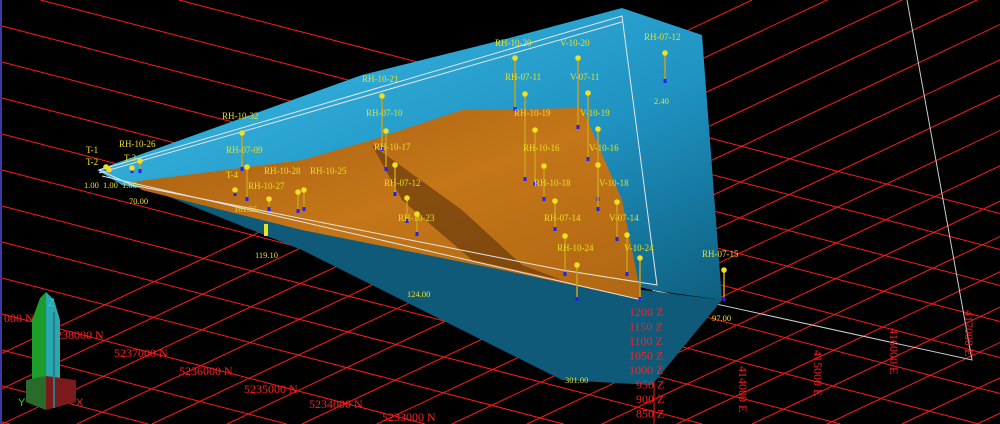 Image resolution: width=1000 pixels, height=424 pixels. I want to click on easting-label: 417000 E, so click(969, 333).